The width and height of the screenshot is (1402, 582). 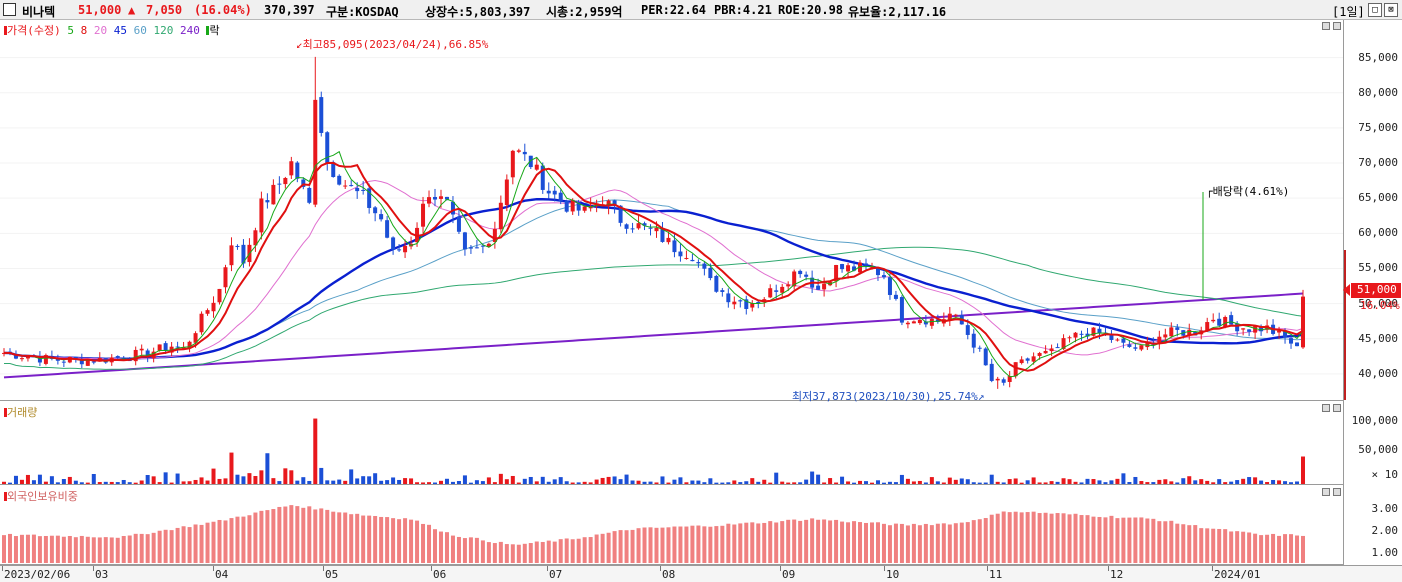 I want to click on period-selector: [1일], so click(x=1348, y=12).